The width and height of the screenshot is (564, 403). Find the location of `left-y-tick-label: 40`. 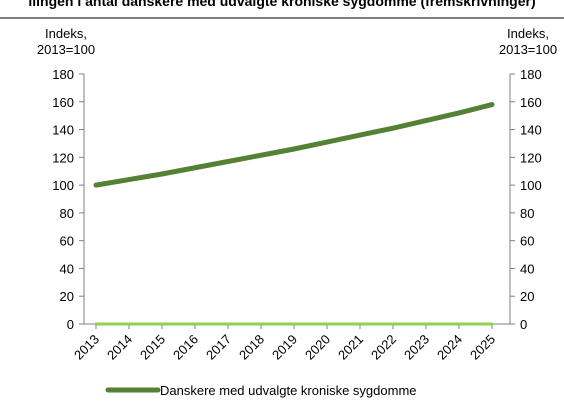

left-y-tick-label: 40 is located at coordinates (67, 268).